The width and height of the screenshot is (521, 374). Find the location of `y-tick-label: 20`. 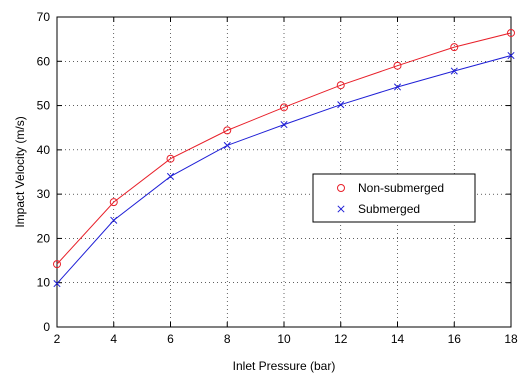

y-tick-label: 20 is located at coordinates (44, 238).